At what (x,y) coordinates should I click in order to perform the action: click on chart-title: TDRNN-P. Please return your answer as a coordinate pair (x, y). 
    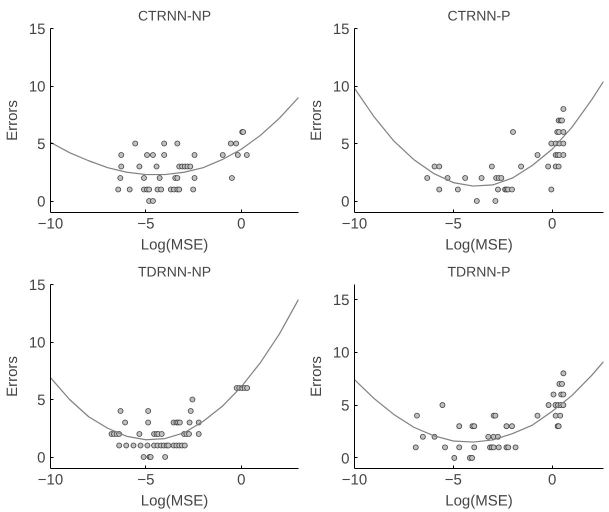
    Looking at the image, I should click on (479, 272).